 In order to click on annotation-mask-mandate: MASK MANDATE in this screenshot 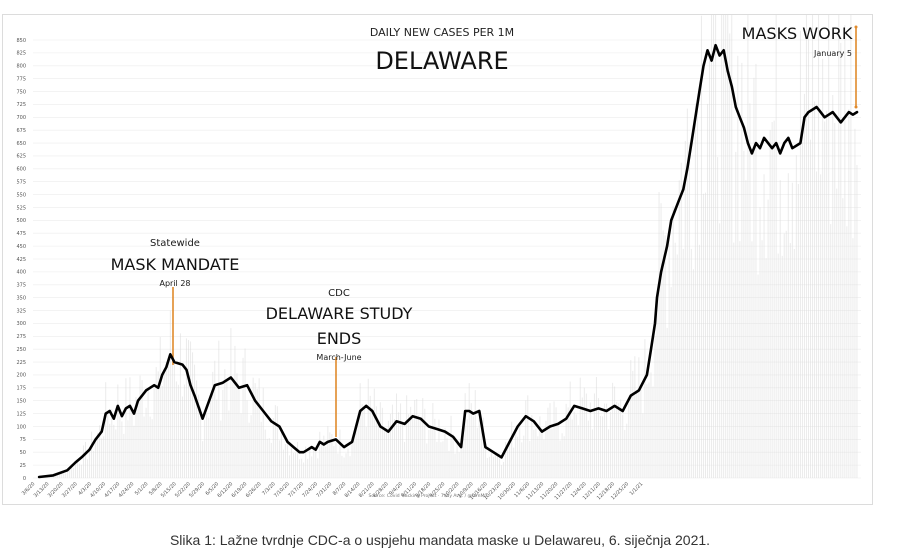, I will do `click(175, 264)`.